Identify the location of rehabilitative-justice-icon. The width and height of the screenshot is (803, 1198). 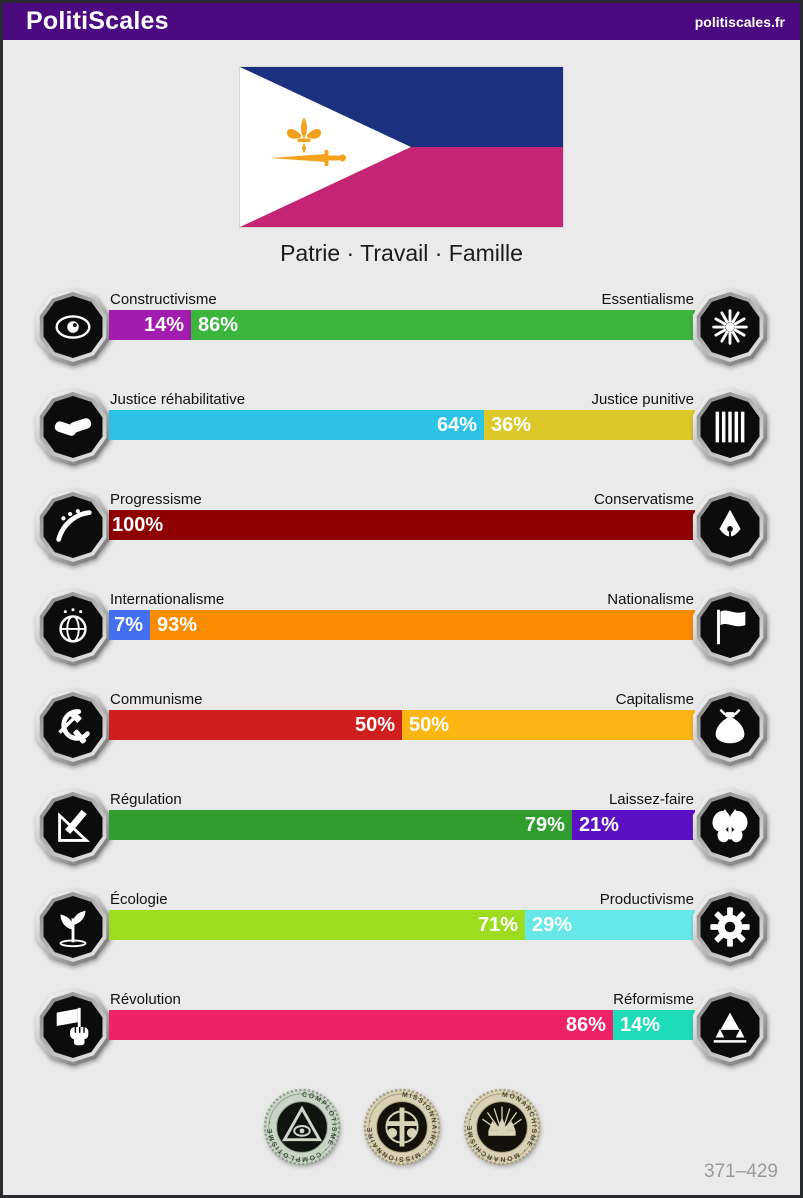
(73, 427).